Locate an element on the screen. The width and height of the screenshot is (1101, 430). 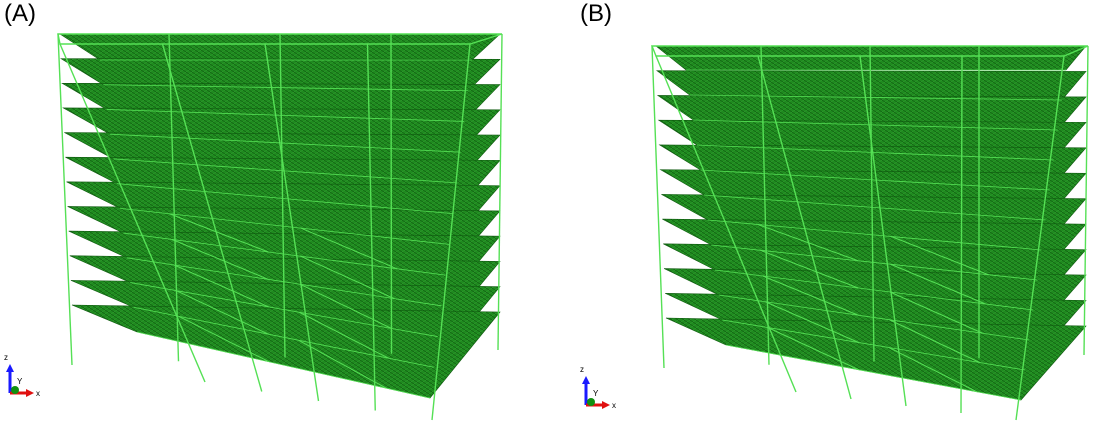
axis-triad-b: z Y x is located at coordinates (598, 387).